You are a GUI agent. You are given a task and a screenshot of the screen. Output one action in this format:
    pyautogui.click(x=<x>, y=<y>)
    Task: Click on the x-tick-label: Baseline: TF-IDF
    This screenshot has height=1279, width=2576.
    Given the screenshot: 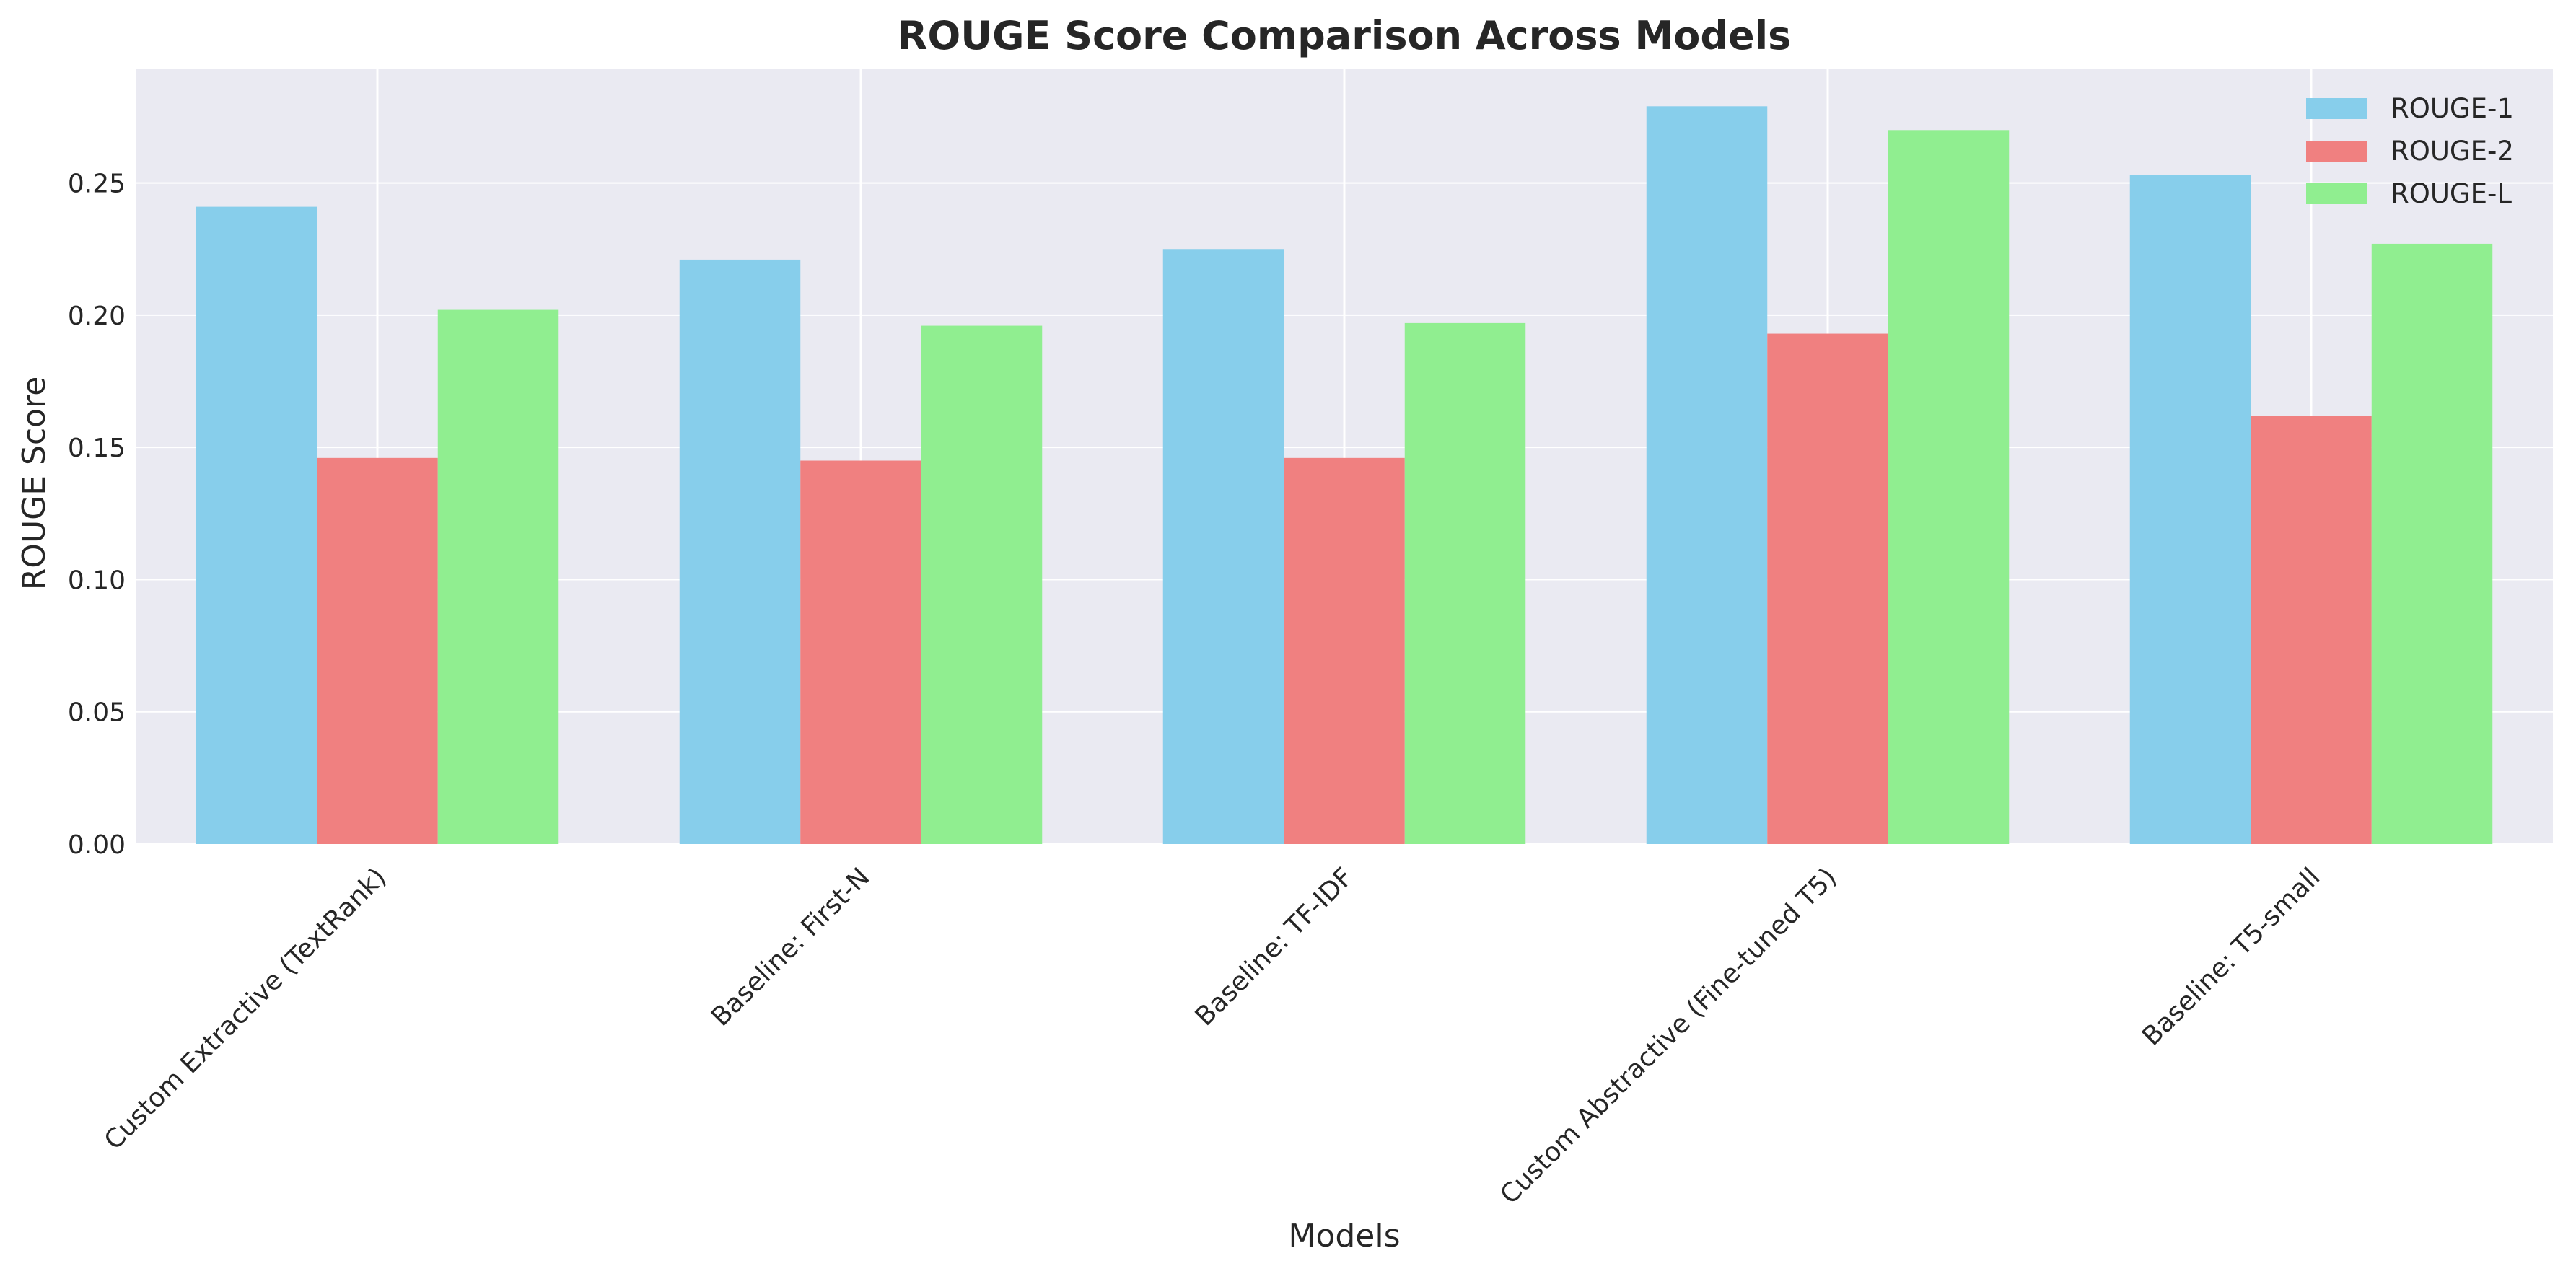 What is the action you would take?
    pyautogui.click(x=1274, y=947)
    